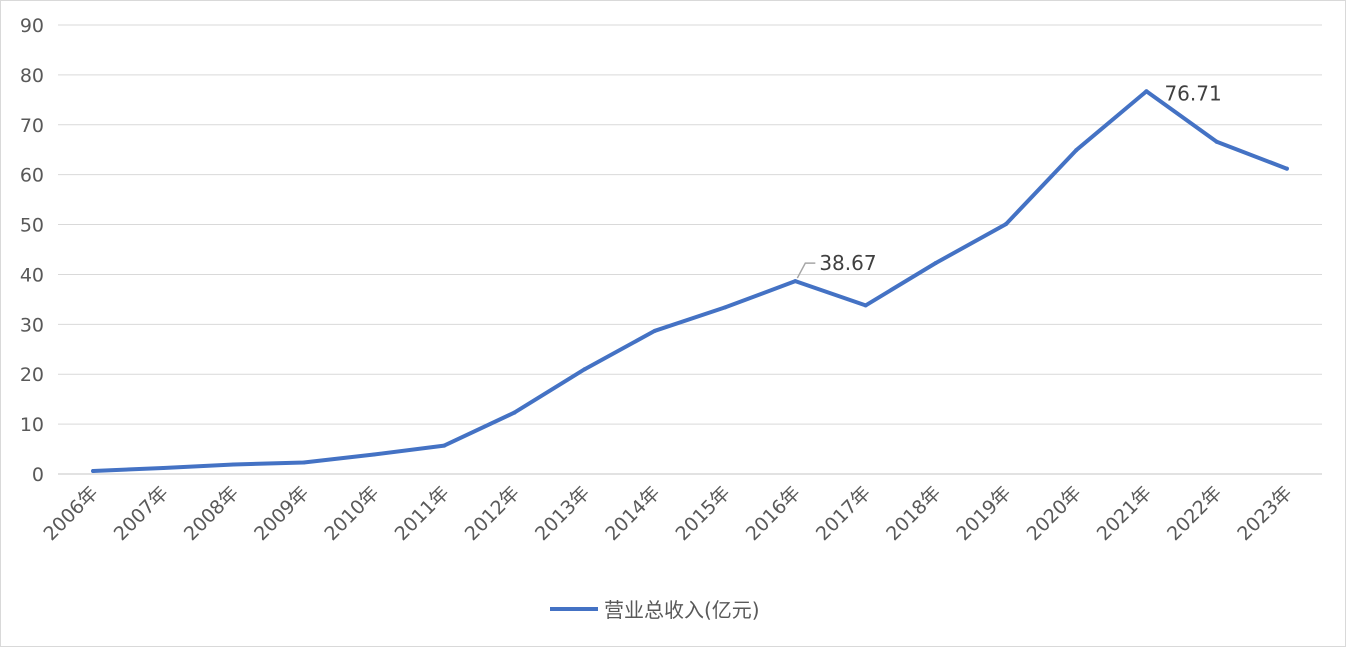  What do you see at coordinates (281, 513) in the screenshot?
I see `x-tick-label: 2009年` at bounding box center [281, 513].